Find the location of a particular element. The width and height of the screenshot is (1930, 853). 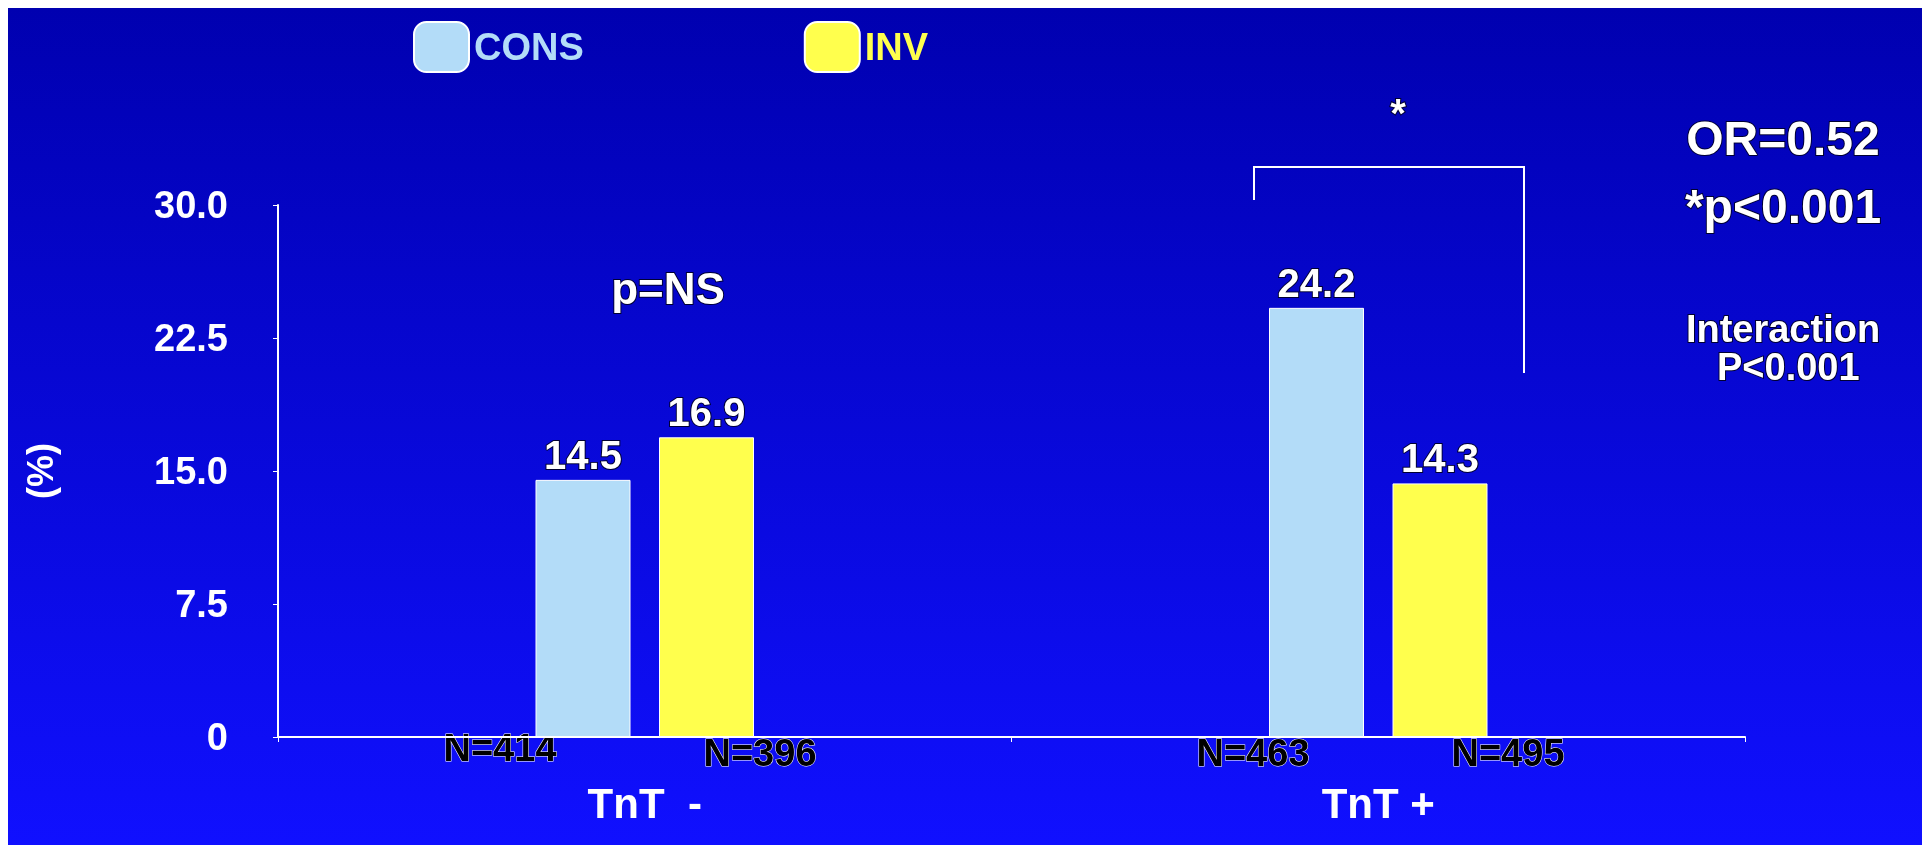

y-tick-label: 7.5 is located at coordinates (201, 604).